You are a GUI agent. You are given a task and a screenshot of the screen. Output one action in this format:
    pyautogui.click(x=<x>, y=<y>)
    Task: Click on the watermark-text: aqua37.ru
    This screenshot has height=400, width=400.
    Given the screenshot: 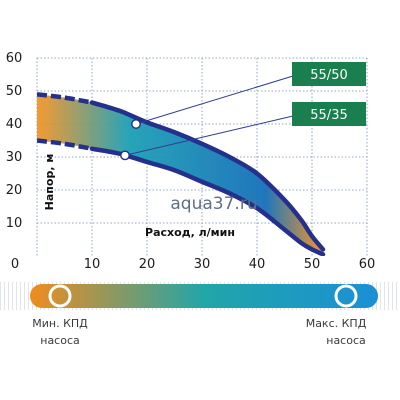 What is the action you would take?
    pyautogui.click(x=213, y=204)
    